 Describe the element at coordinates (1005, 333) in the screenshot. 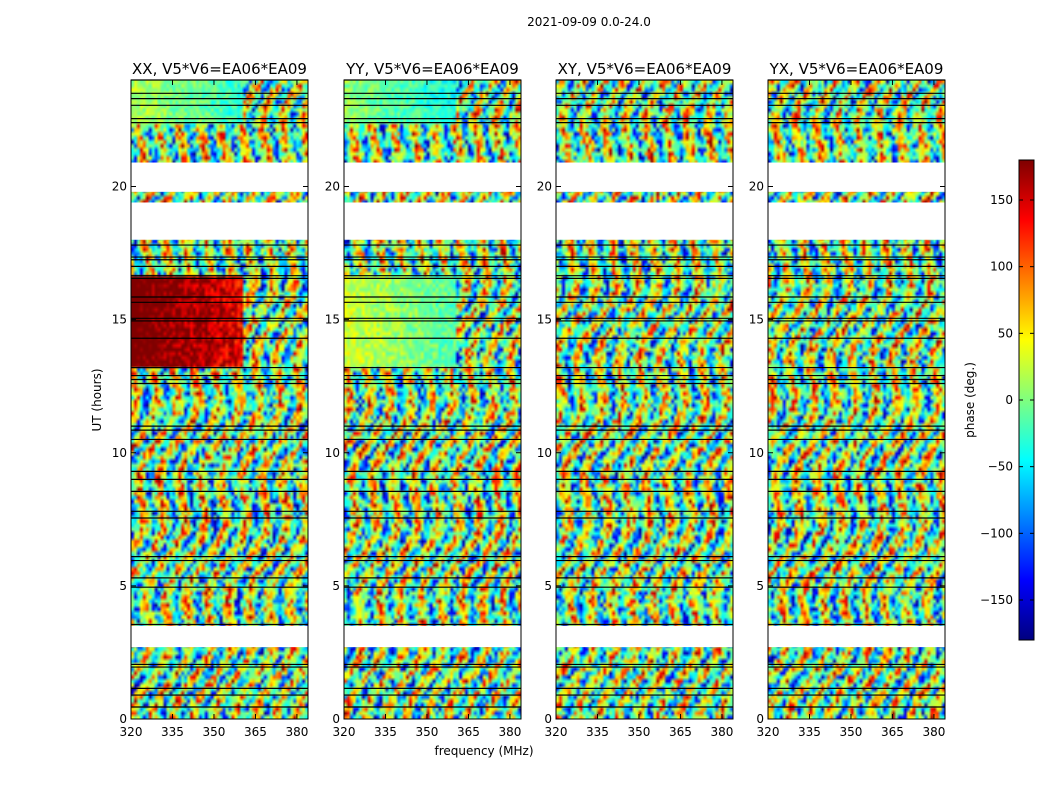

I see `colorbar-tick-label: 50` at that location.